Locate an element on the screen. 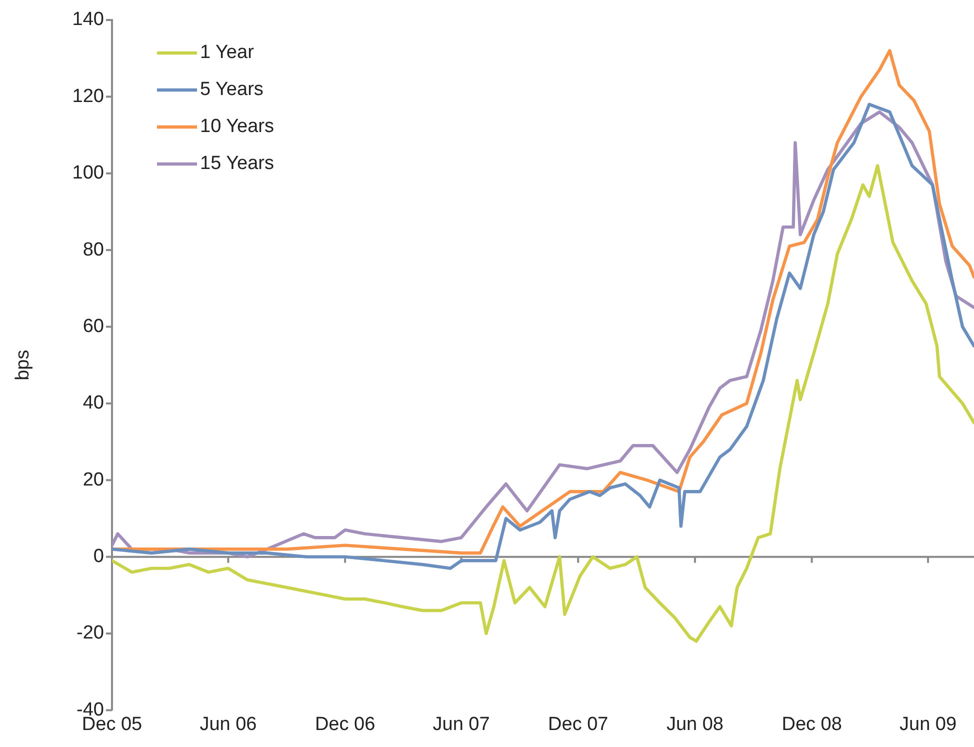 Image resolution: width=974 pixels, height=747 pixels. x-tick-label: Dec 07 is located at coordinates (578, 724).